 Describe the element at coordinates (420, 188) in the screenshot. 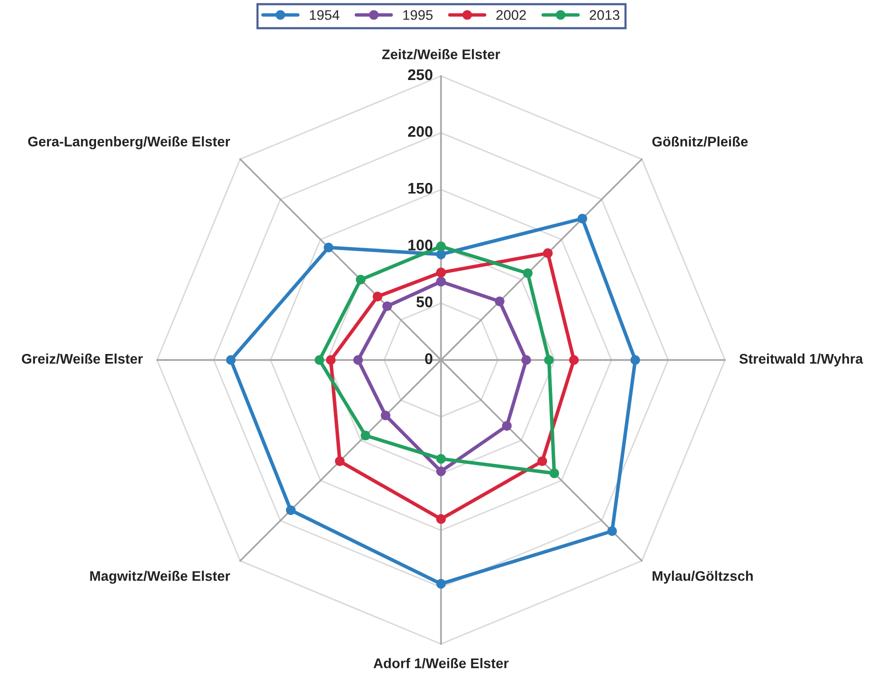

I see `y-tick-label: 150` at that location.